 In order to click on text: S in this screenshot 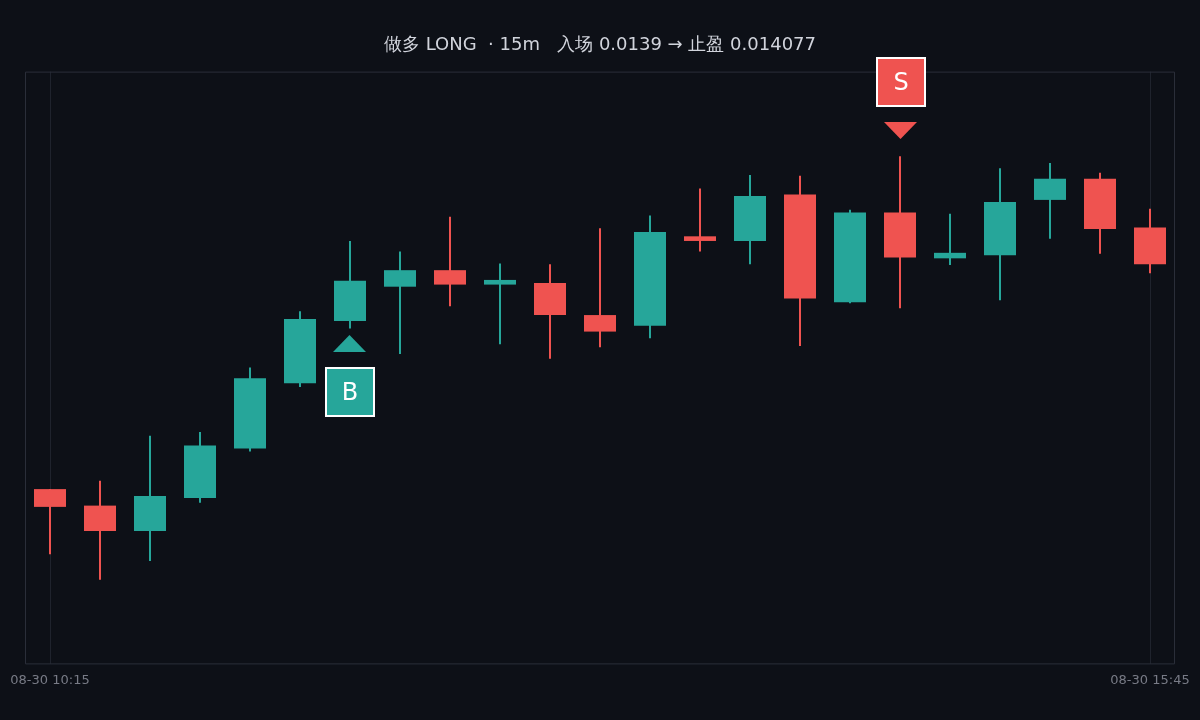, I will do `click(901, 82)`.